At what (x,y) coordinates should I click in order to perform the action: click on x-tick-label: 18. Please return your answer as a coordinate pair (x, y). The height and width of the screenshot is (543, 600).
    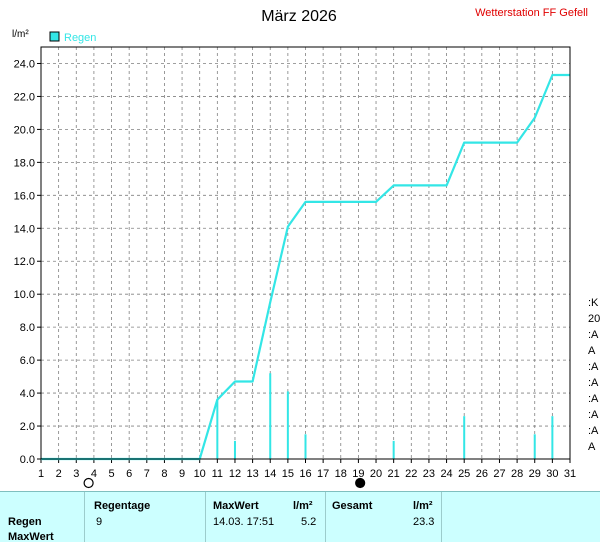
    Looking at the image, I should click on (341, 474).